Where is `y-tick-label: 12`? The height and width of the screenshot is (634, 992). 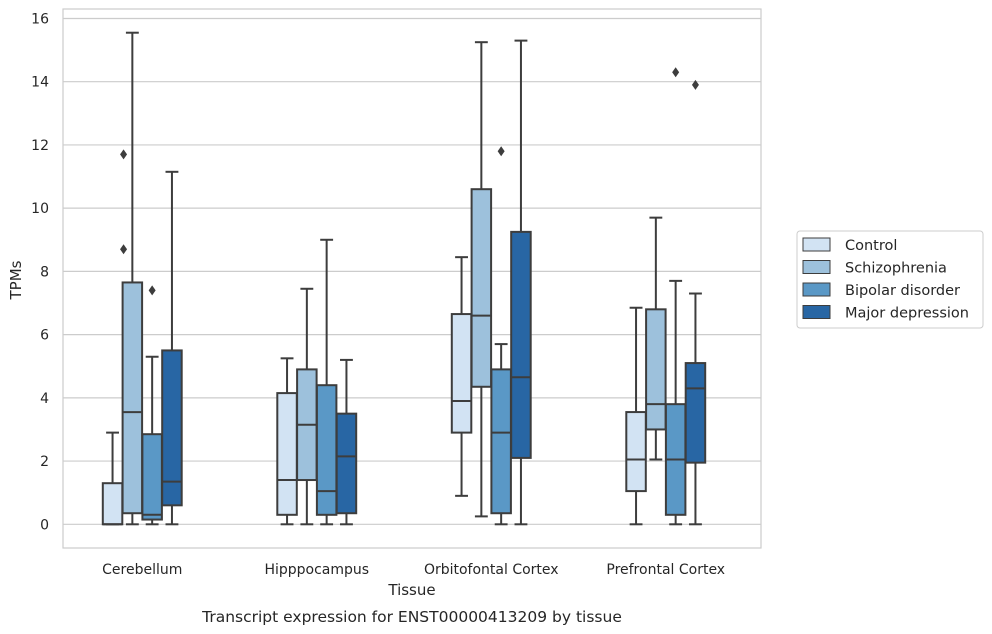
y-tick-label: 12 is located at coordinates (40, 146).